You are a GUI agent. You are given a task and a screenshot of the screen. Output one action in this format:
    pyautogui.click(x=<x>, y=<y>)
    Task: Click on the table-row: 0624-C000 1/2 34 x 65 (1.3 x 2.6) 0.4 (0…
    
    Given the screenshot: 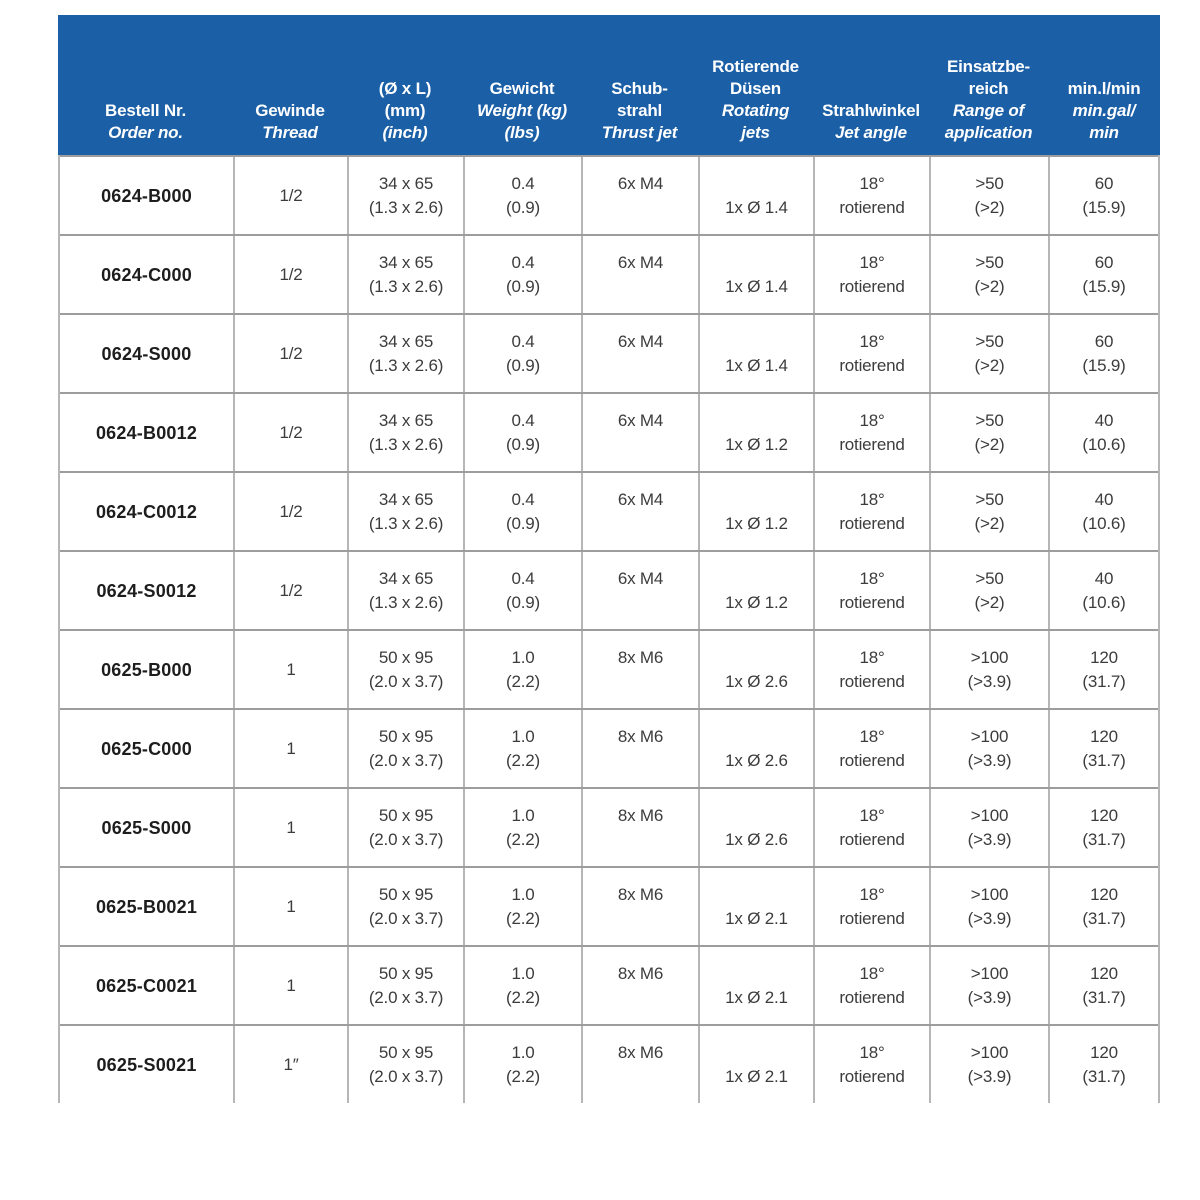 What is the action you would take?
    pyautogui.click(x=609, y=273)
    